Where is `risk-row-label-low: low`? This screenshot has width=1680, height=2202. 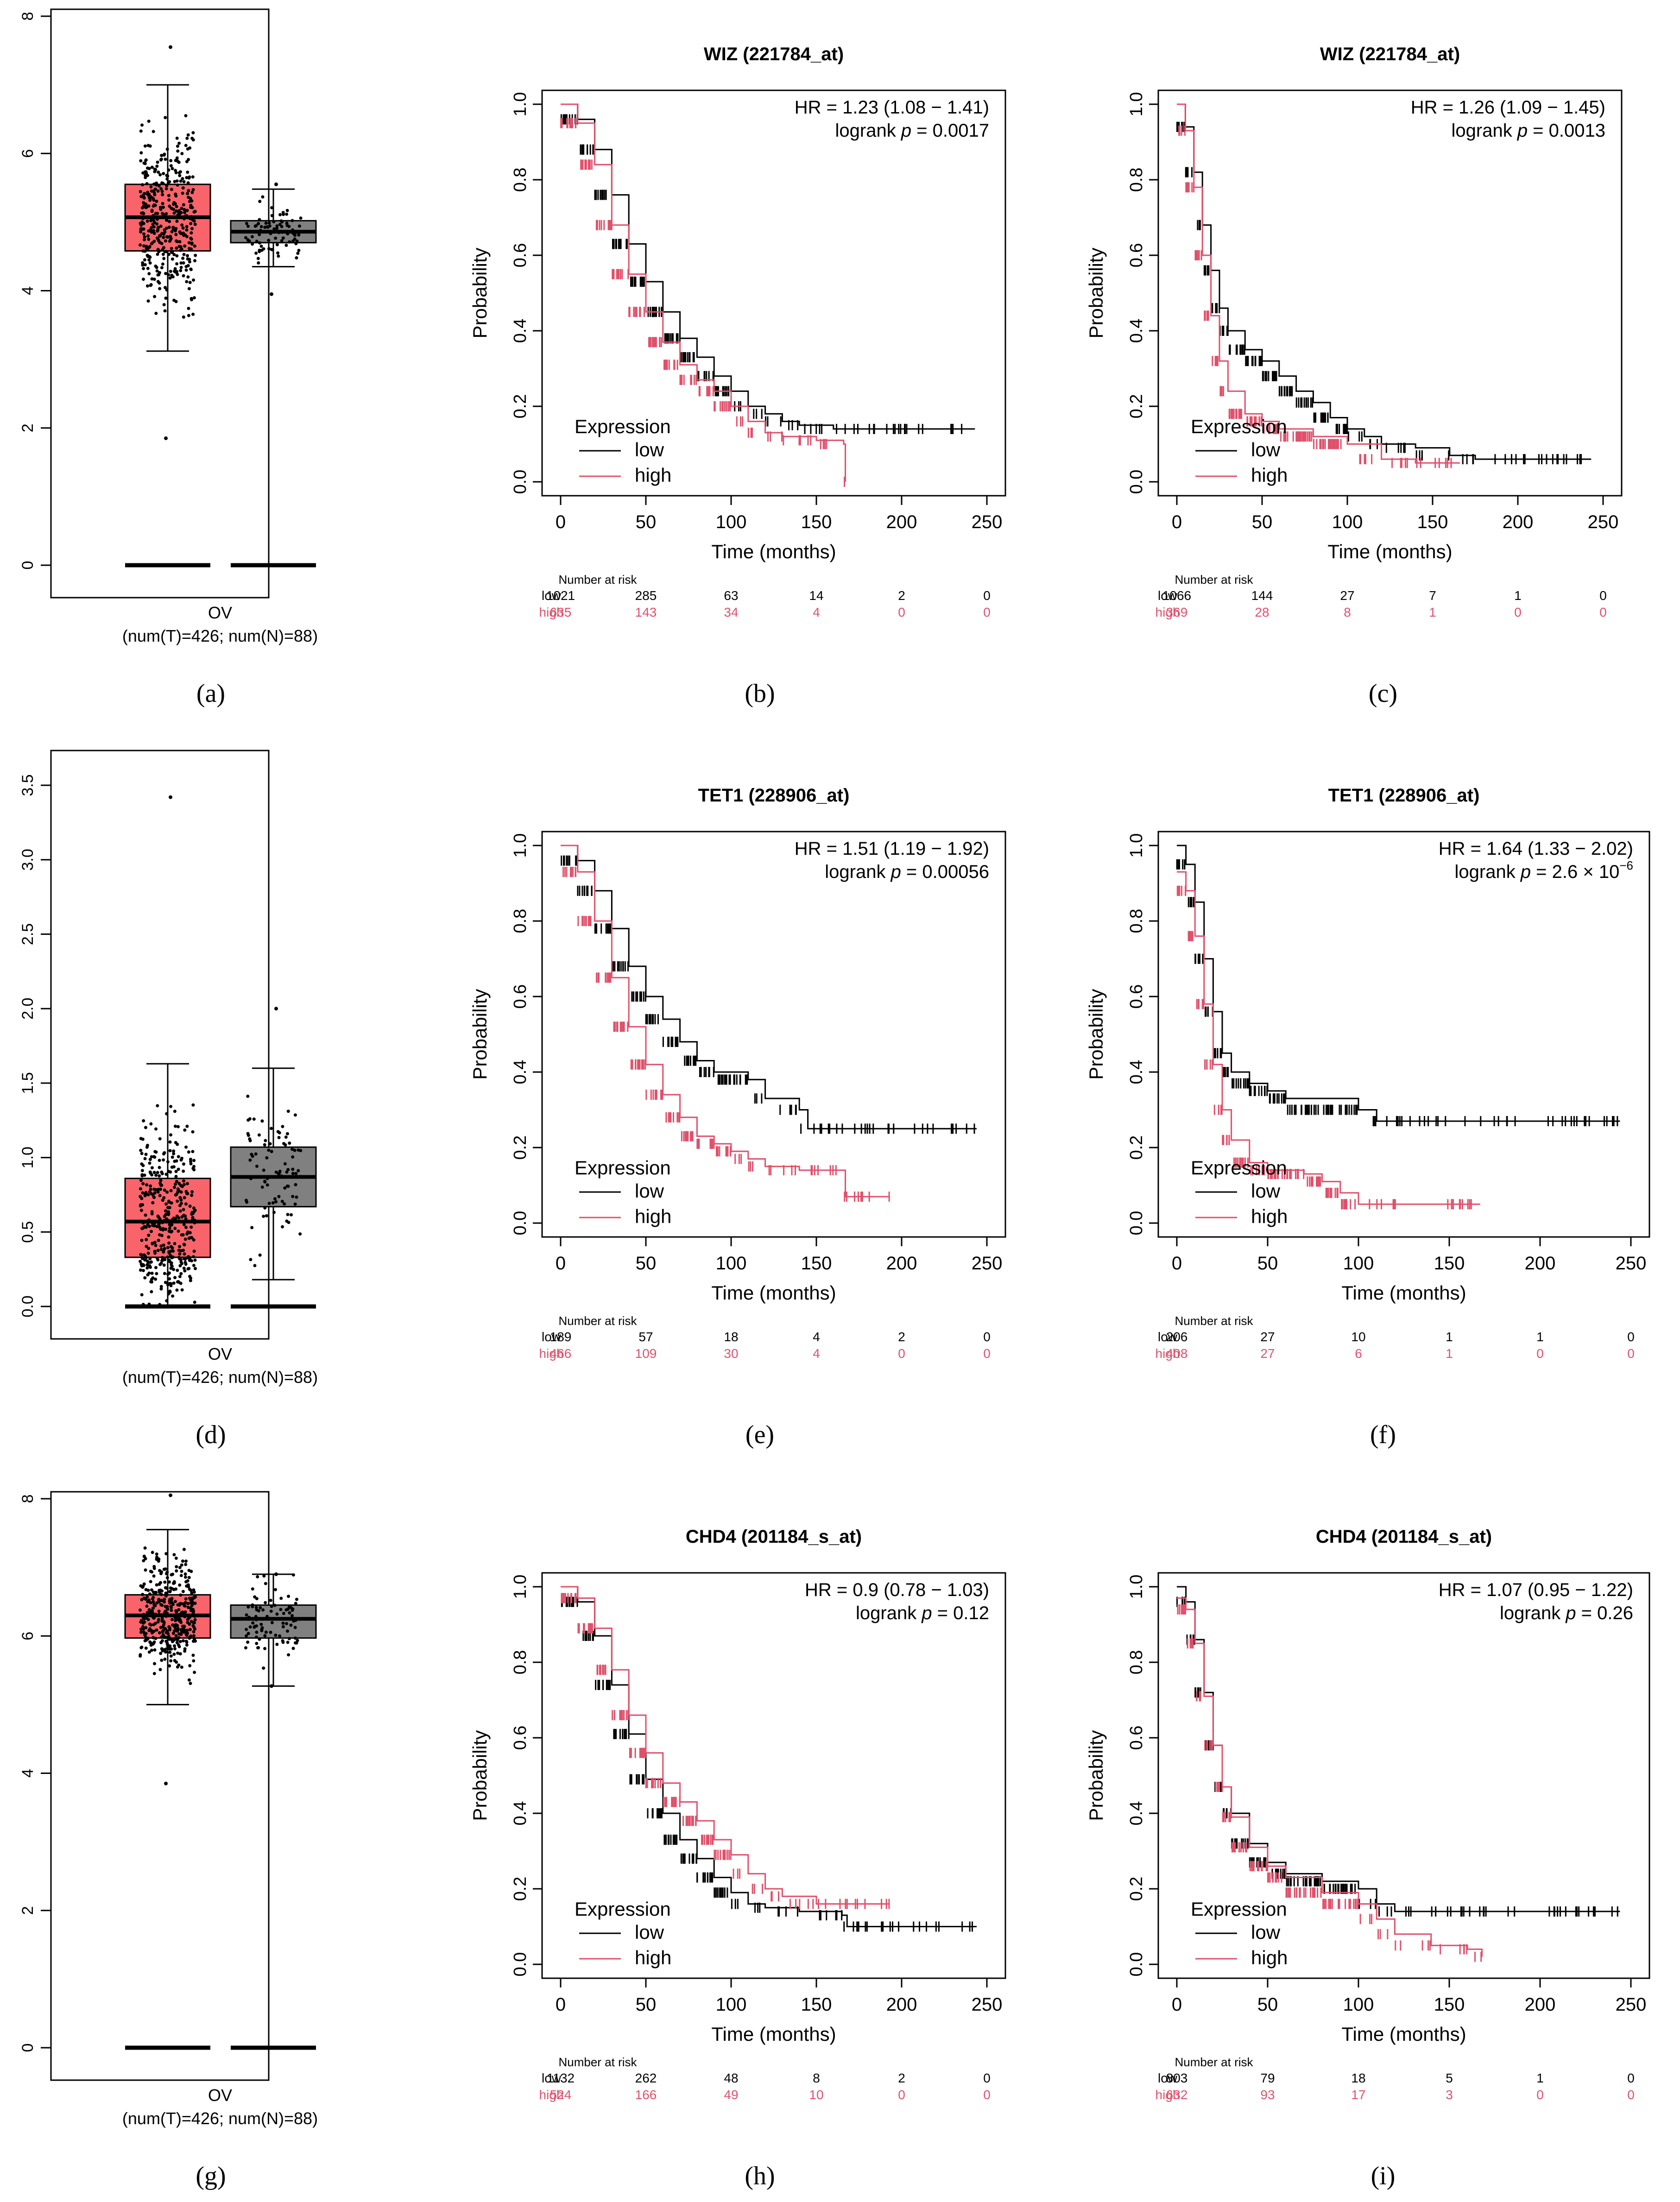 risk-row-label-low: low is located at coordinates (552, 2078).